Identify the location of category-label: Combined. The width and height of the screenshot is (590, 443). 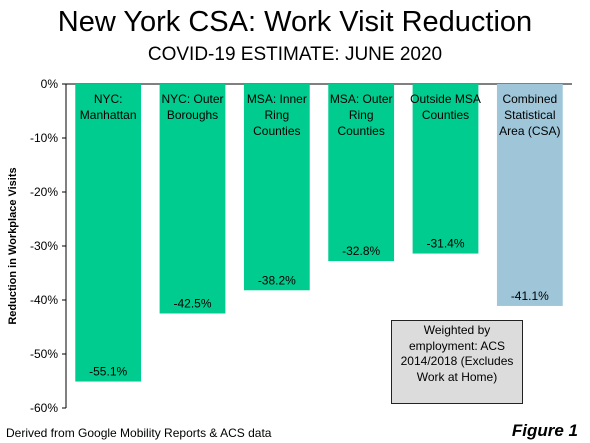
(529, 99).